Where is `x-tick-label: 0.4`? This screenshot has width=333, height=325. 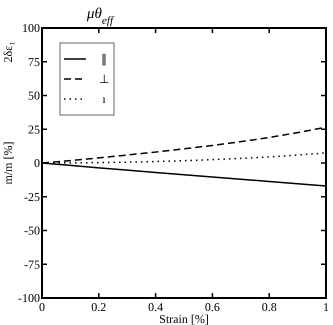
x-tick-label: 0.4 is located at coordinates (156, 307).